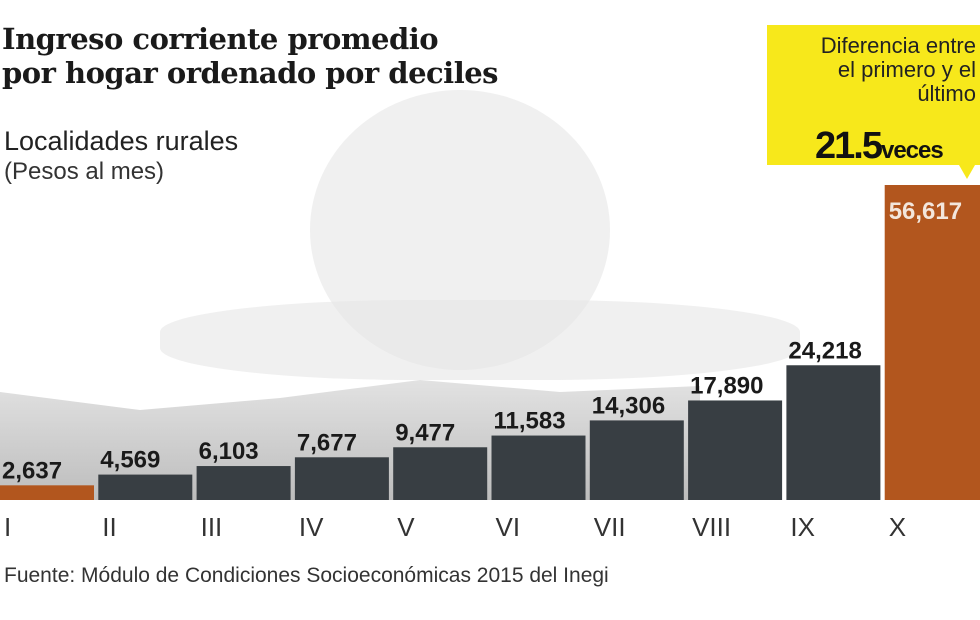 This screenshot has height=620, width=980. Describe the element at coordinates (212, 527) in the screenshot. I see `x-tick-label-III: III` at that location.